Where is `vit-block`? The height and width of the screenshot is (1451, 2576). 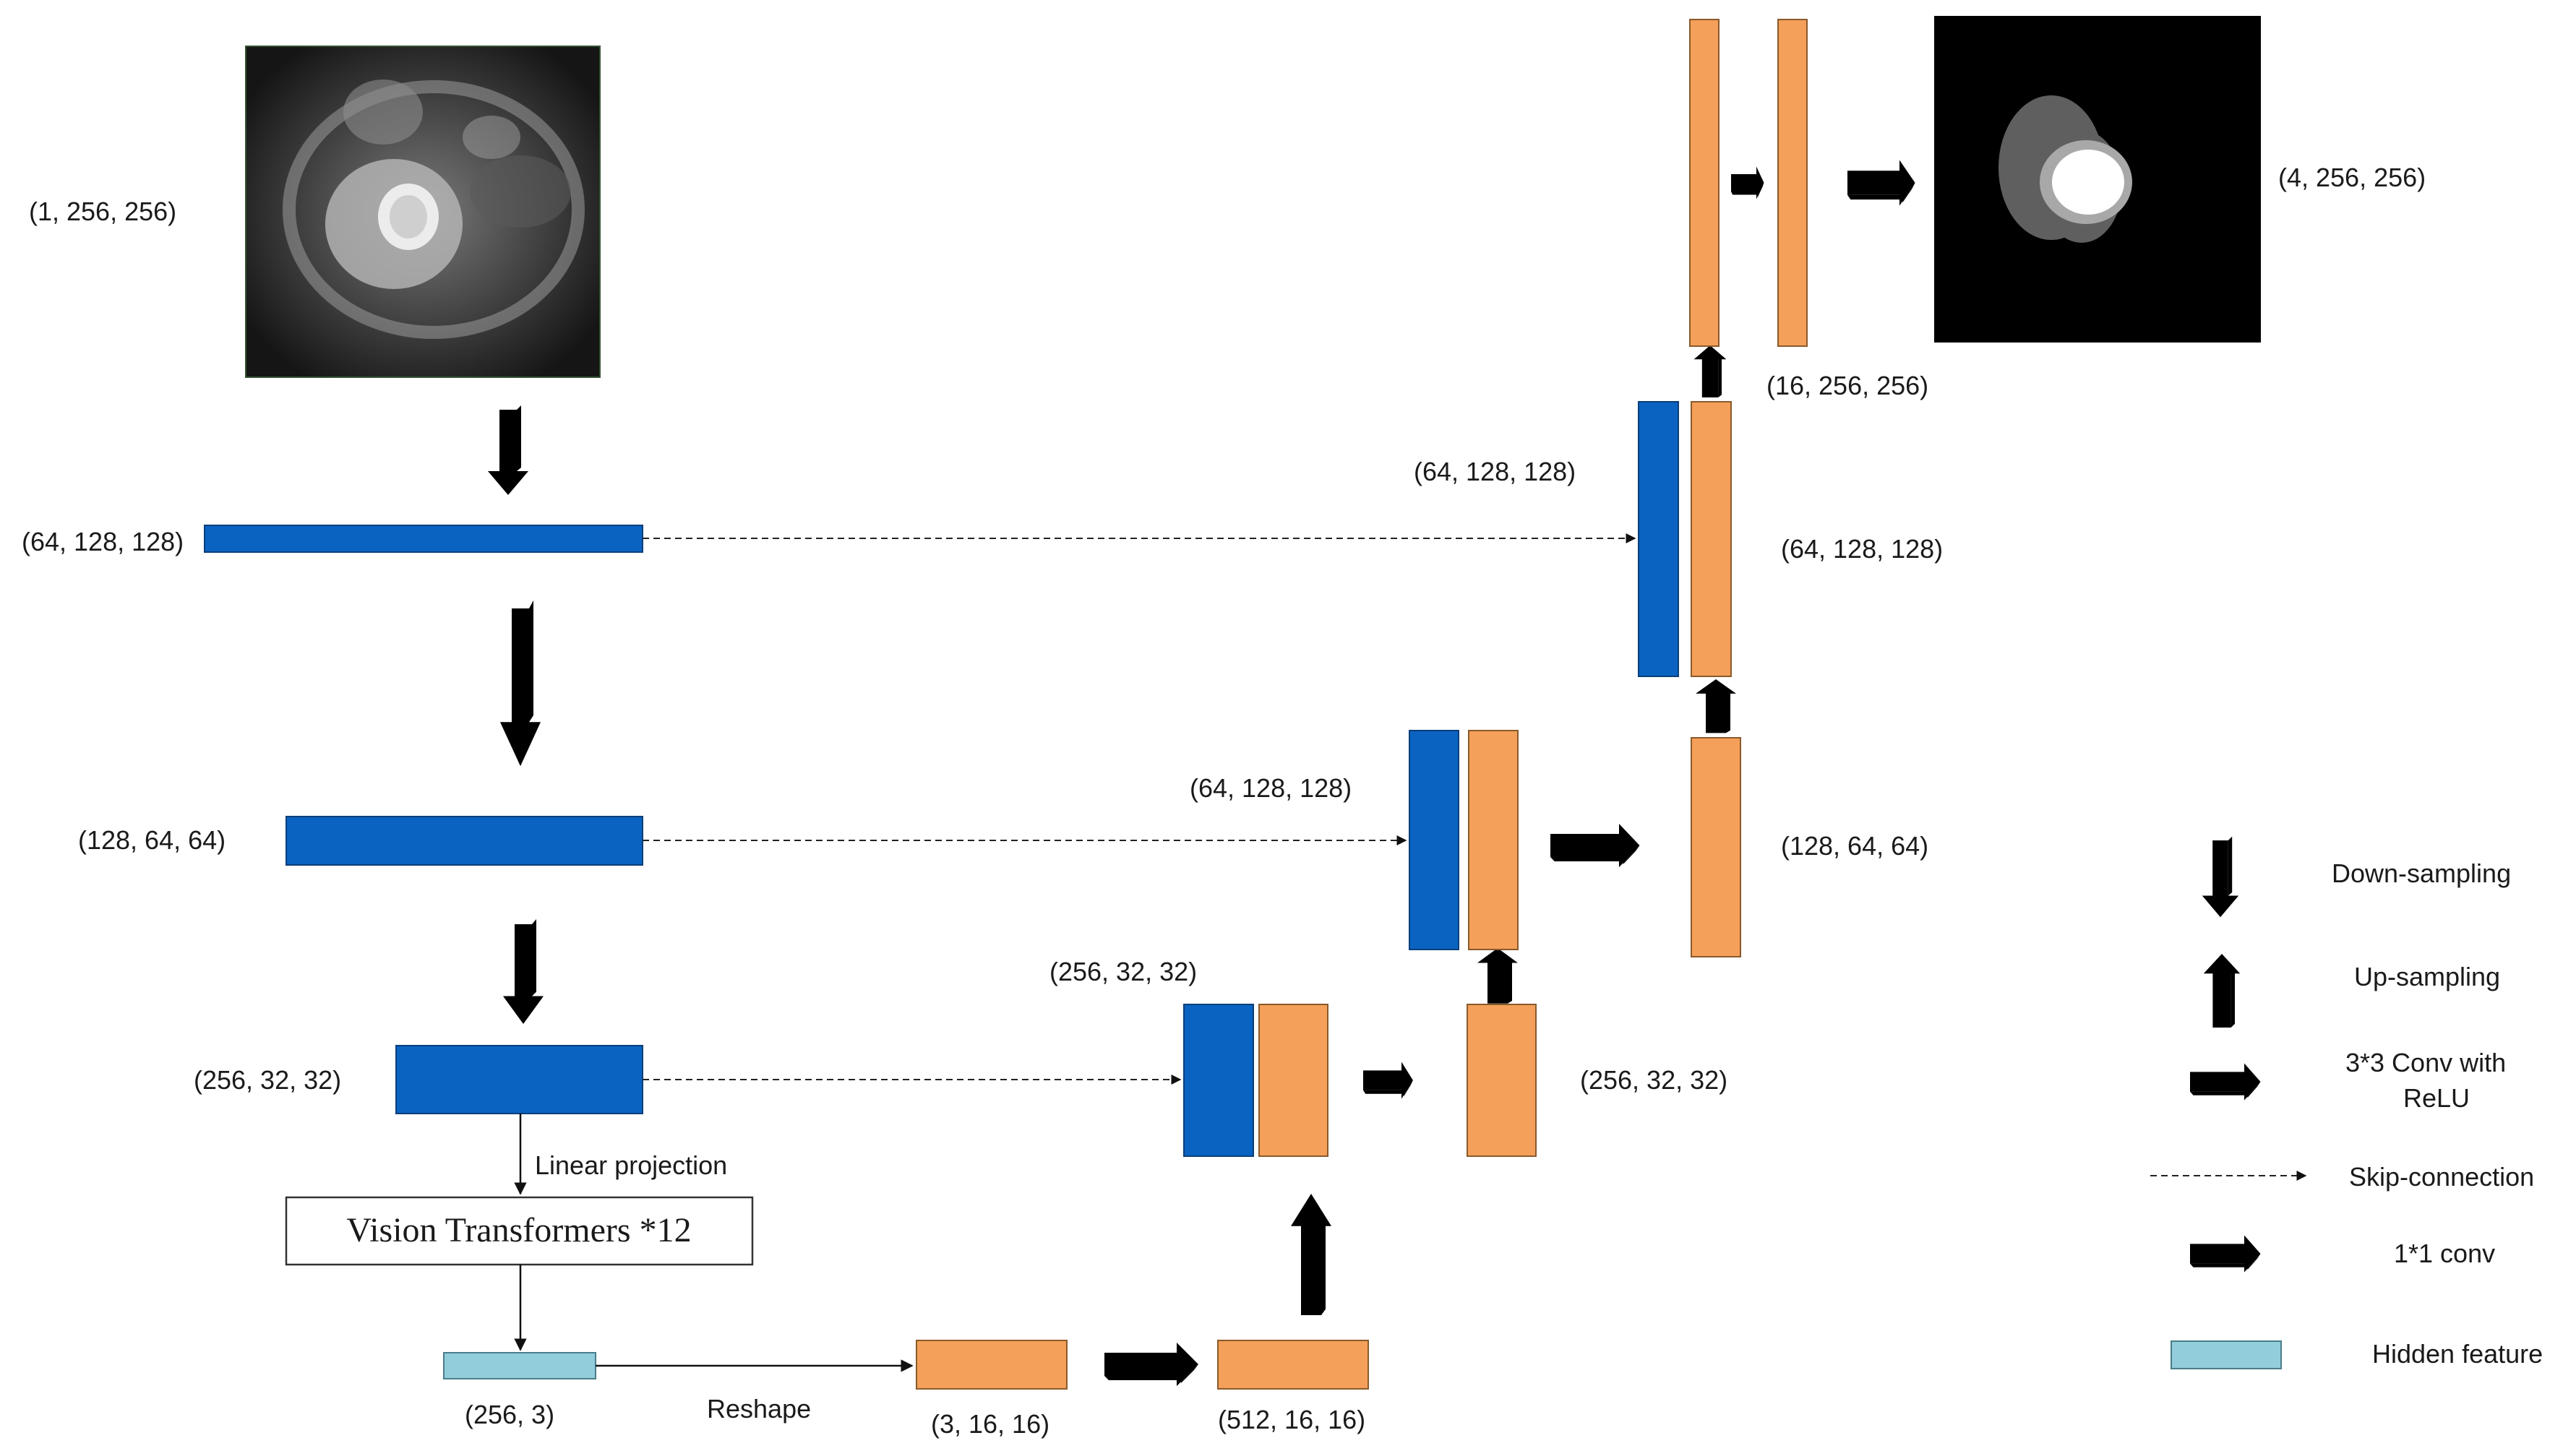 vit-block is located at coordinates (520, 1231).